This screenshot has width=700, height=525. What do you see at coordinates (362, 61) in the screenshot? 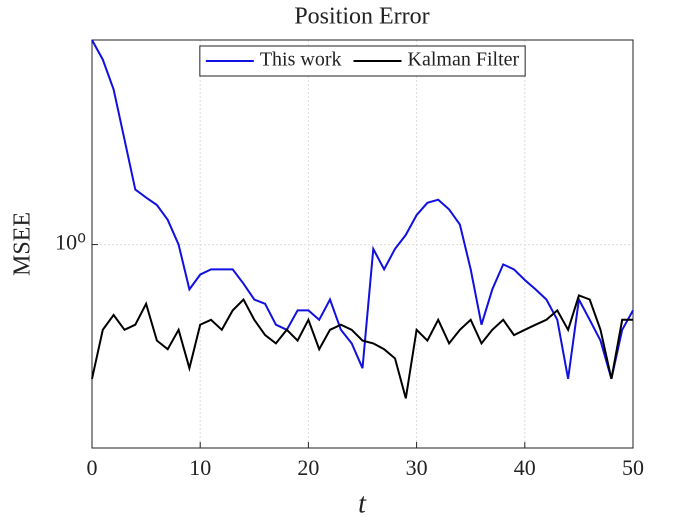
I see `legend: This work Kalman Filter` at bounding box center [362, 61].